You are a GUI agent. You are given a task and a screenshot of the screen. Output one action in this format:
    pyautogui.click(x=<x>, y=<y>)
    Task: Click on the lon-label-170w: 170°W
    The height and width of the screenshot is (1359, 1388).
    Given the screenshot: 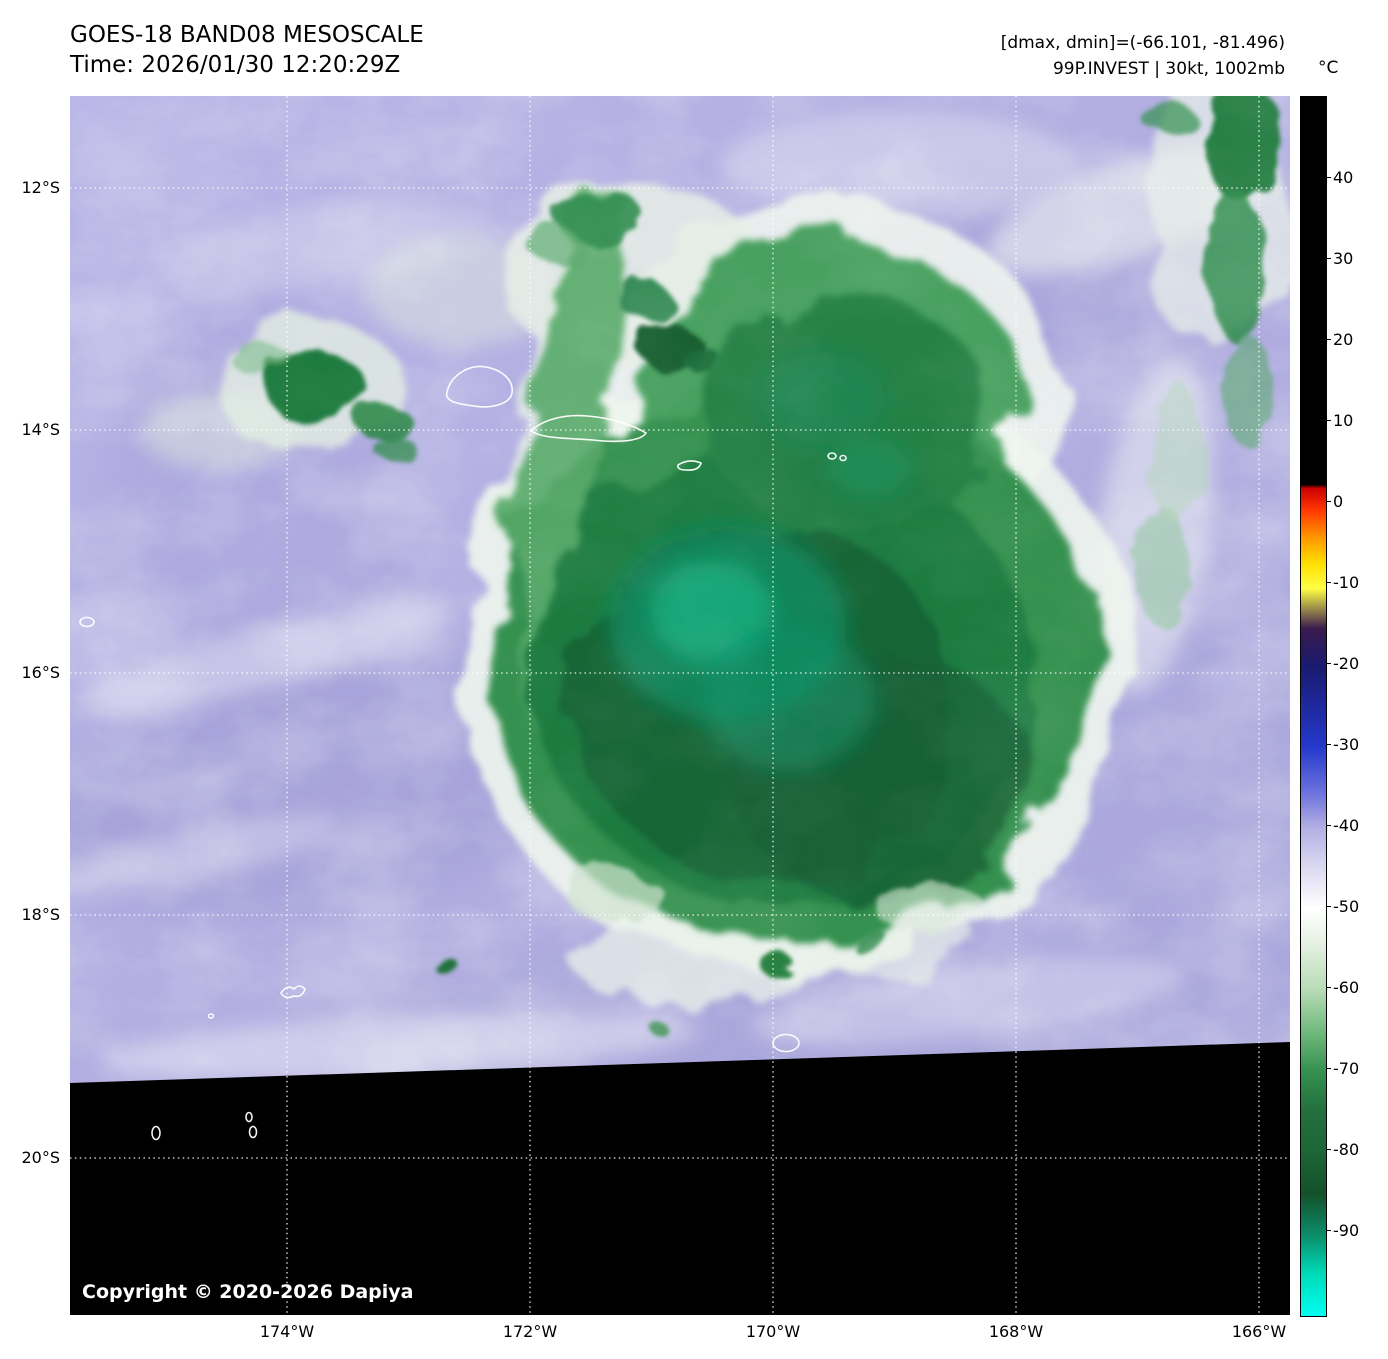 What is the action you would take?
    pyautogui.click(x=773, y=1331)
    